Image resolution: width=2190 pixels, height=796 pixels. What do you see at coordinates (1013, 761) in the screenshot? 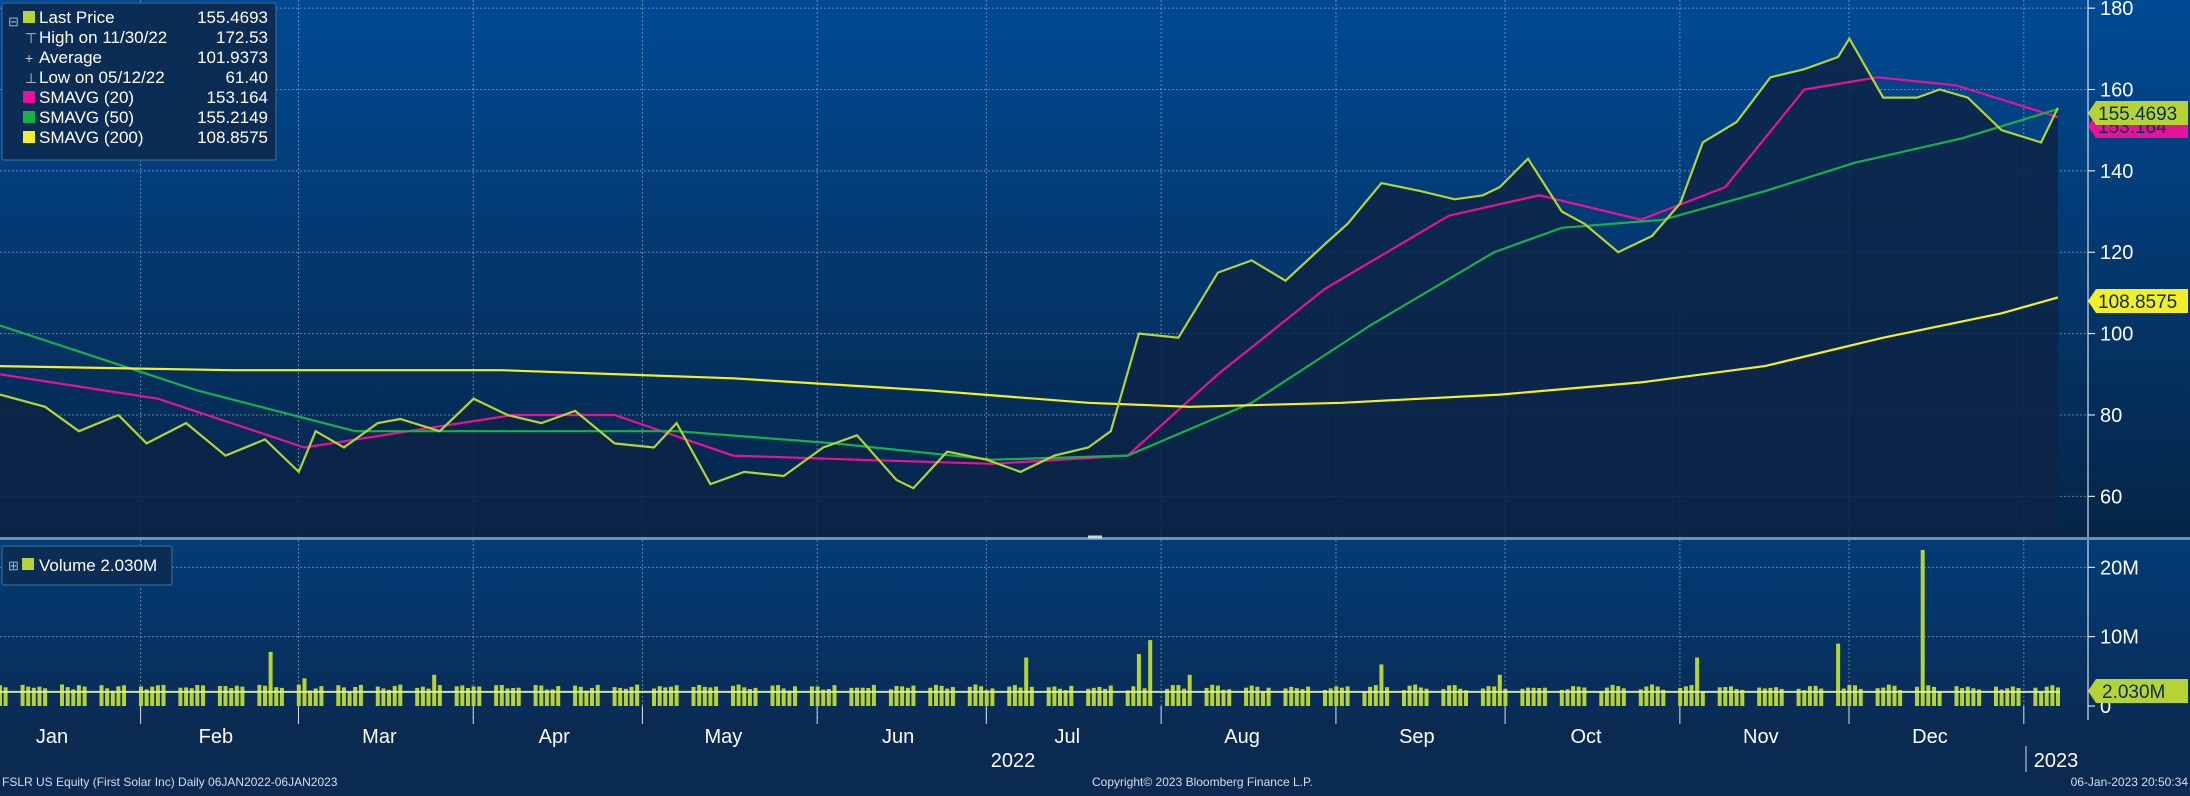
I see `year-label-2022: 2022` at bounding box center [1013, 761].